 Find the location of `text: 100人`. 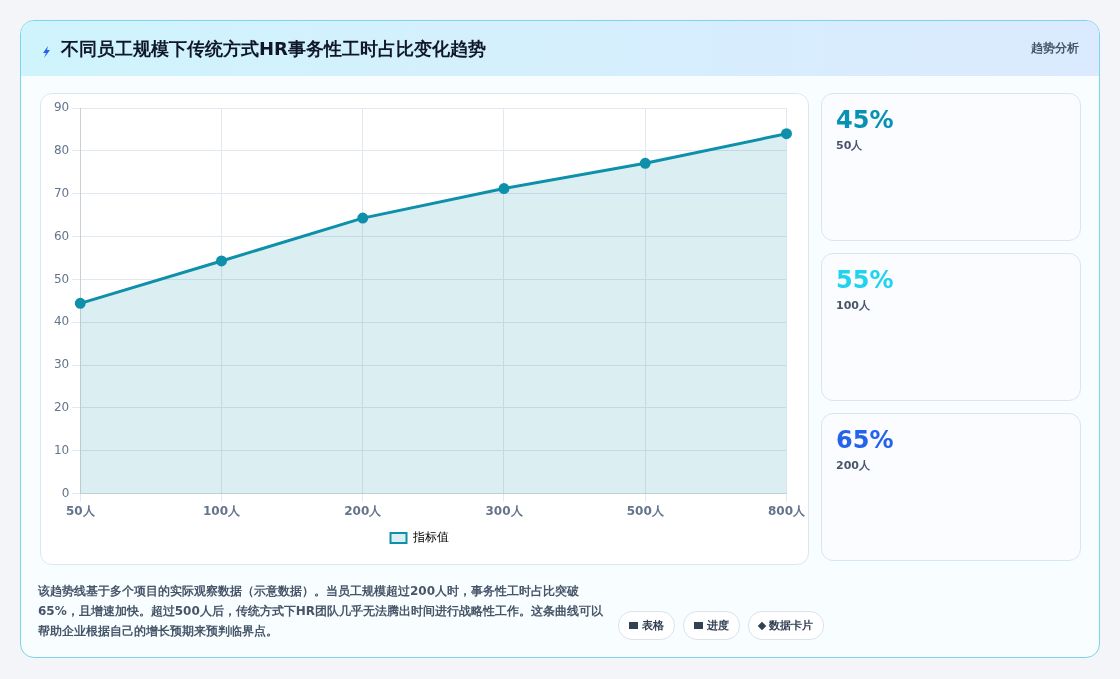

text: 100人 is located at coordinates (853, 305).